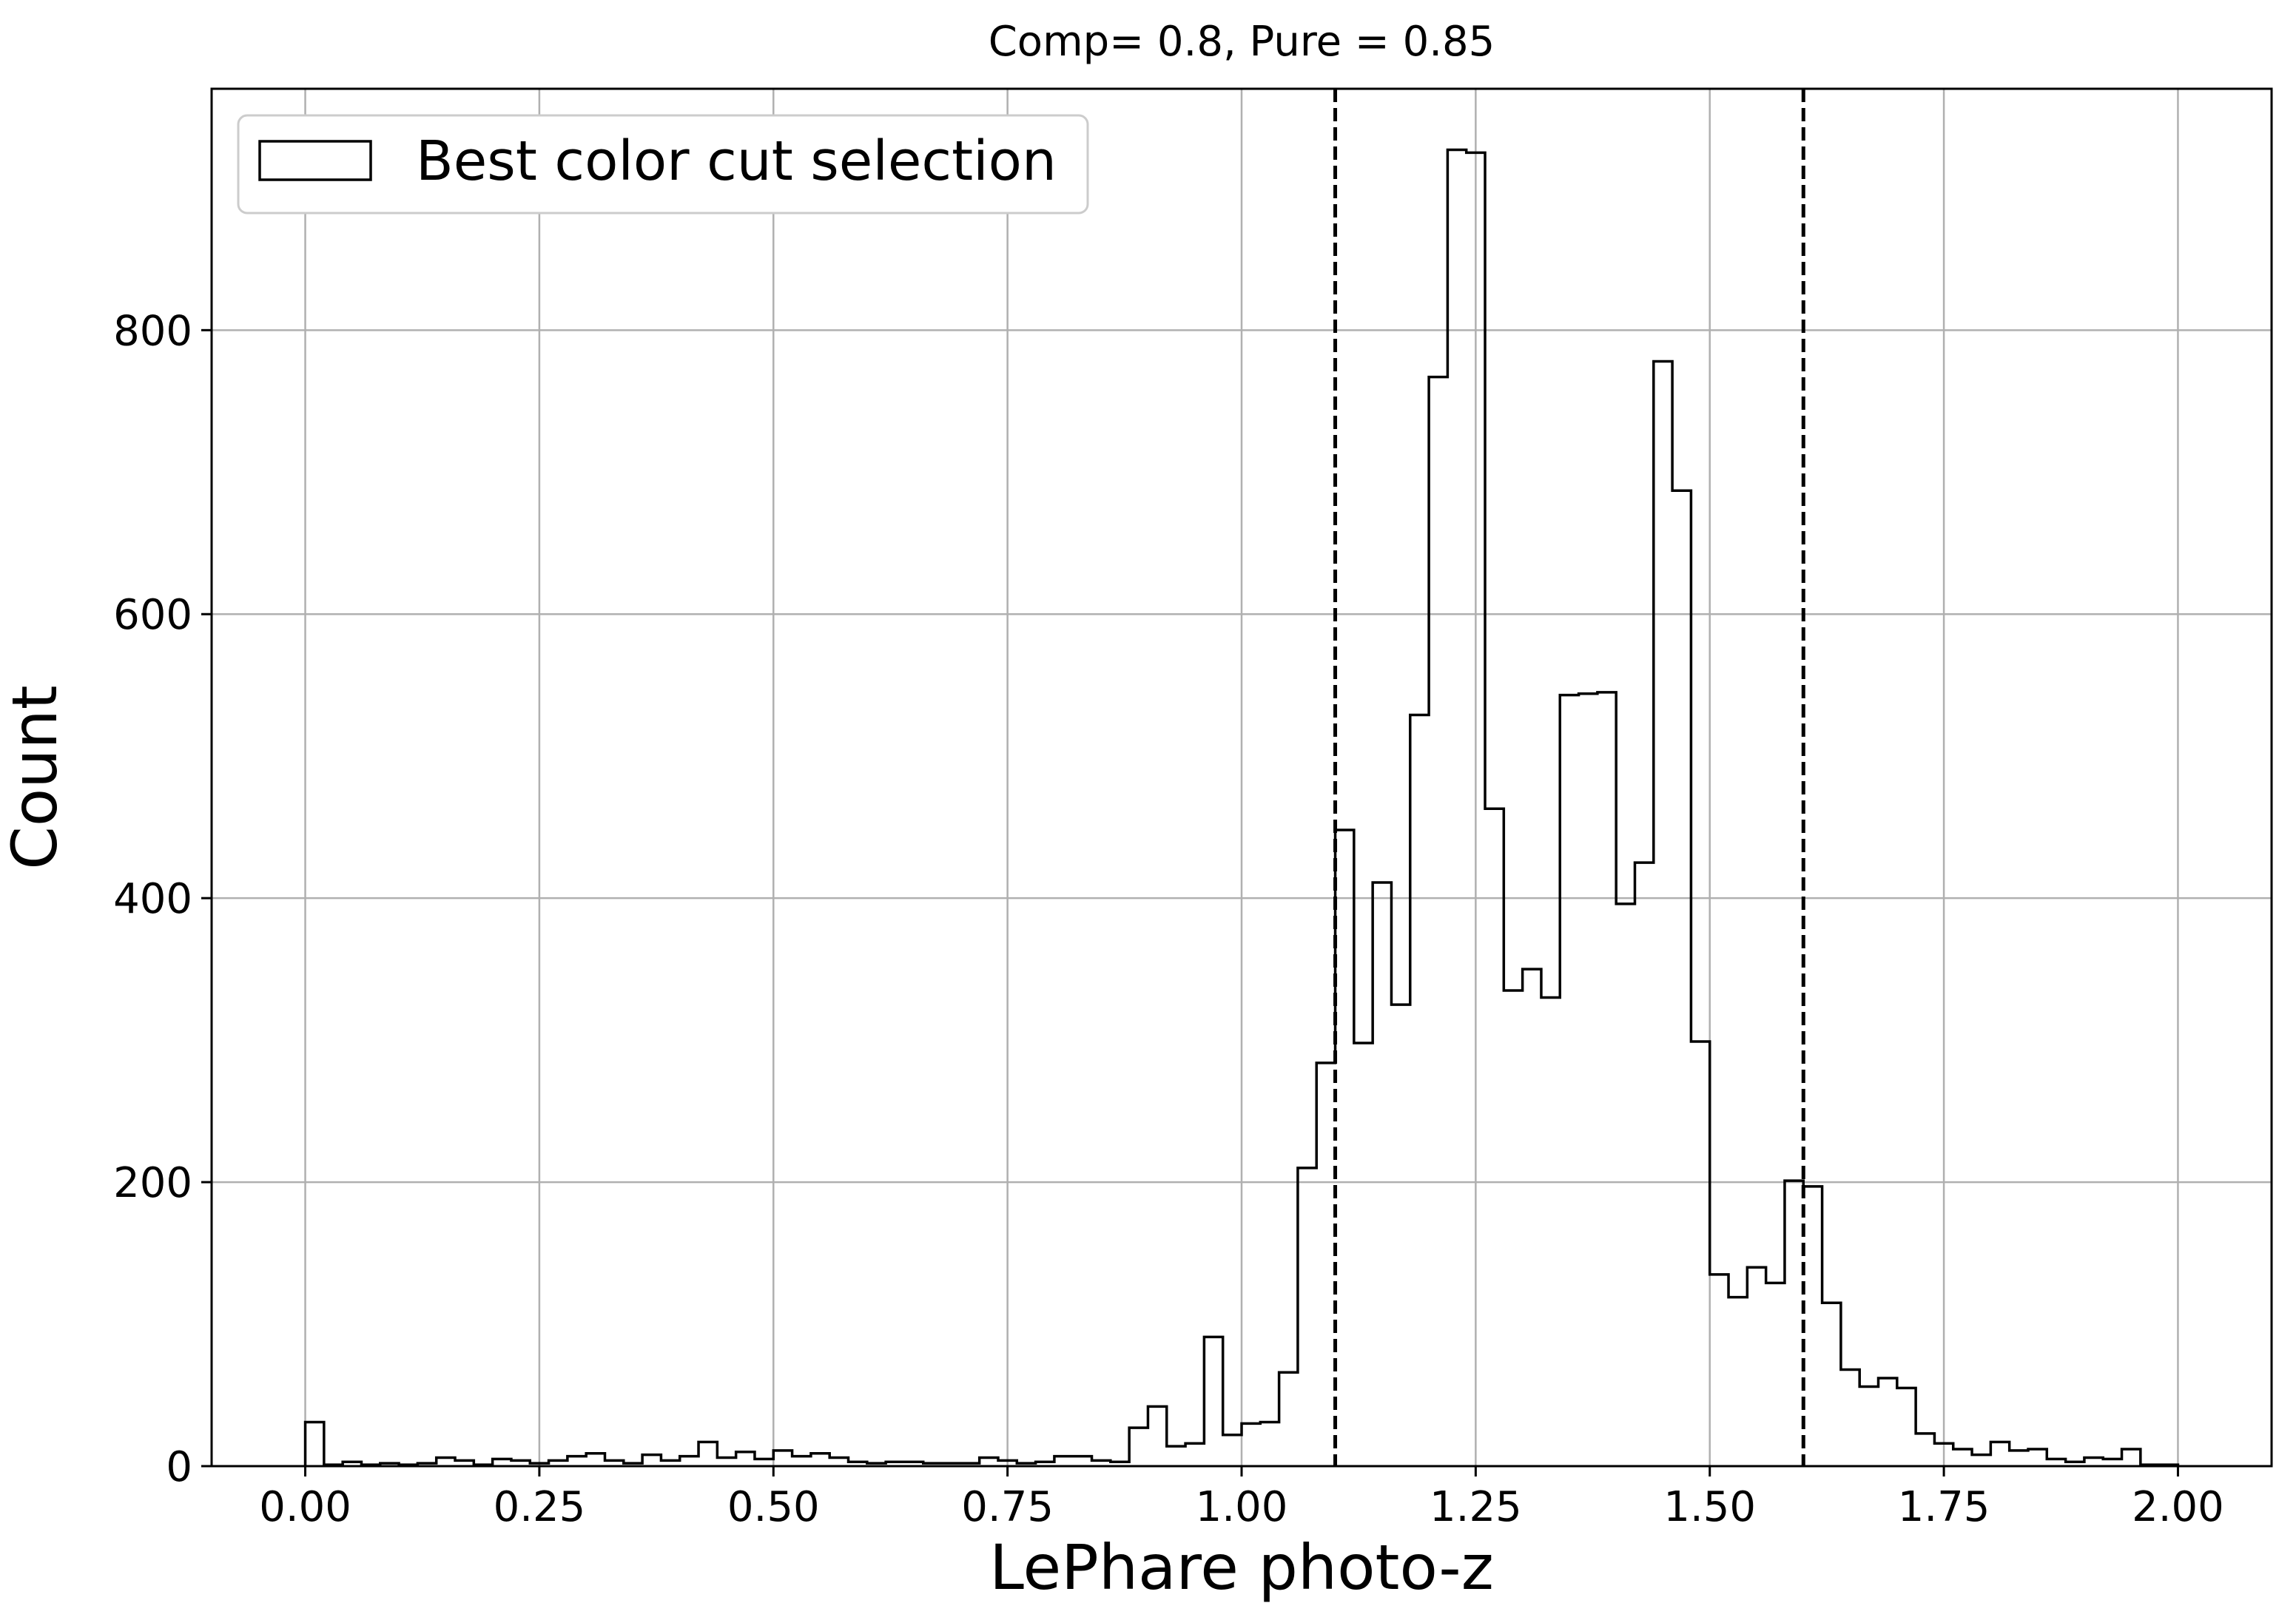  What do you see at coordinates (1242, 1507) in the screenshot?
I see `x-tick-label: 1.00` at bounding box center [1242, 1507].